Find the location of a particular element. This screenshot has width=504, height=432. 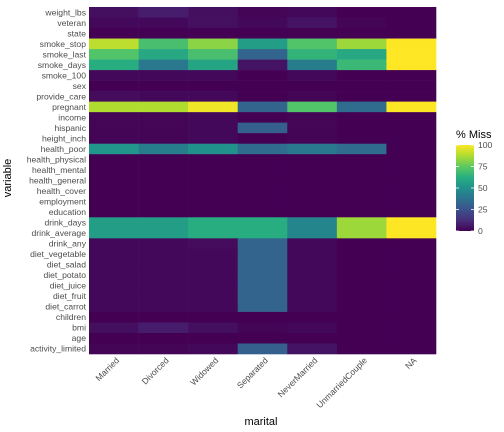

y-tick-label: diet_vegetable is located at coordinates (58, 254).